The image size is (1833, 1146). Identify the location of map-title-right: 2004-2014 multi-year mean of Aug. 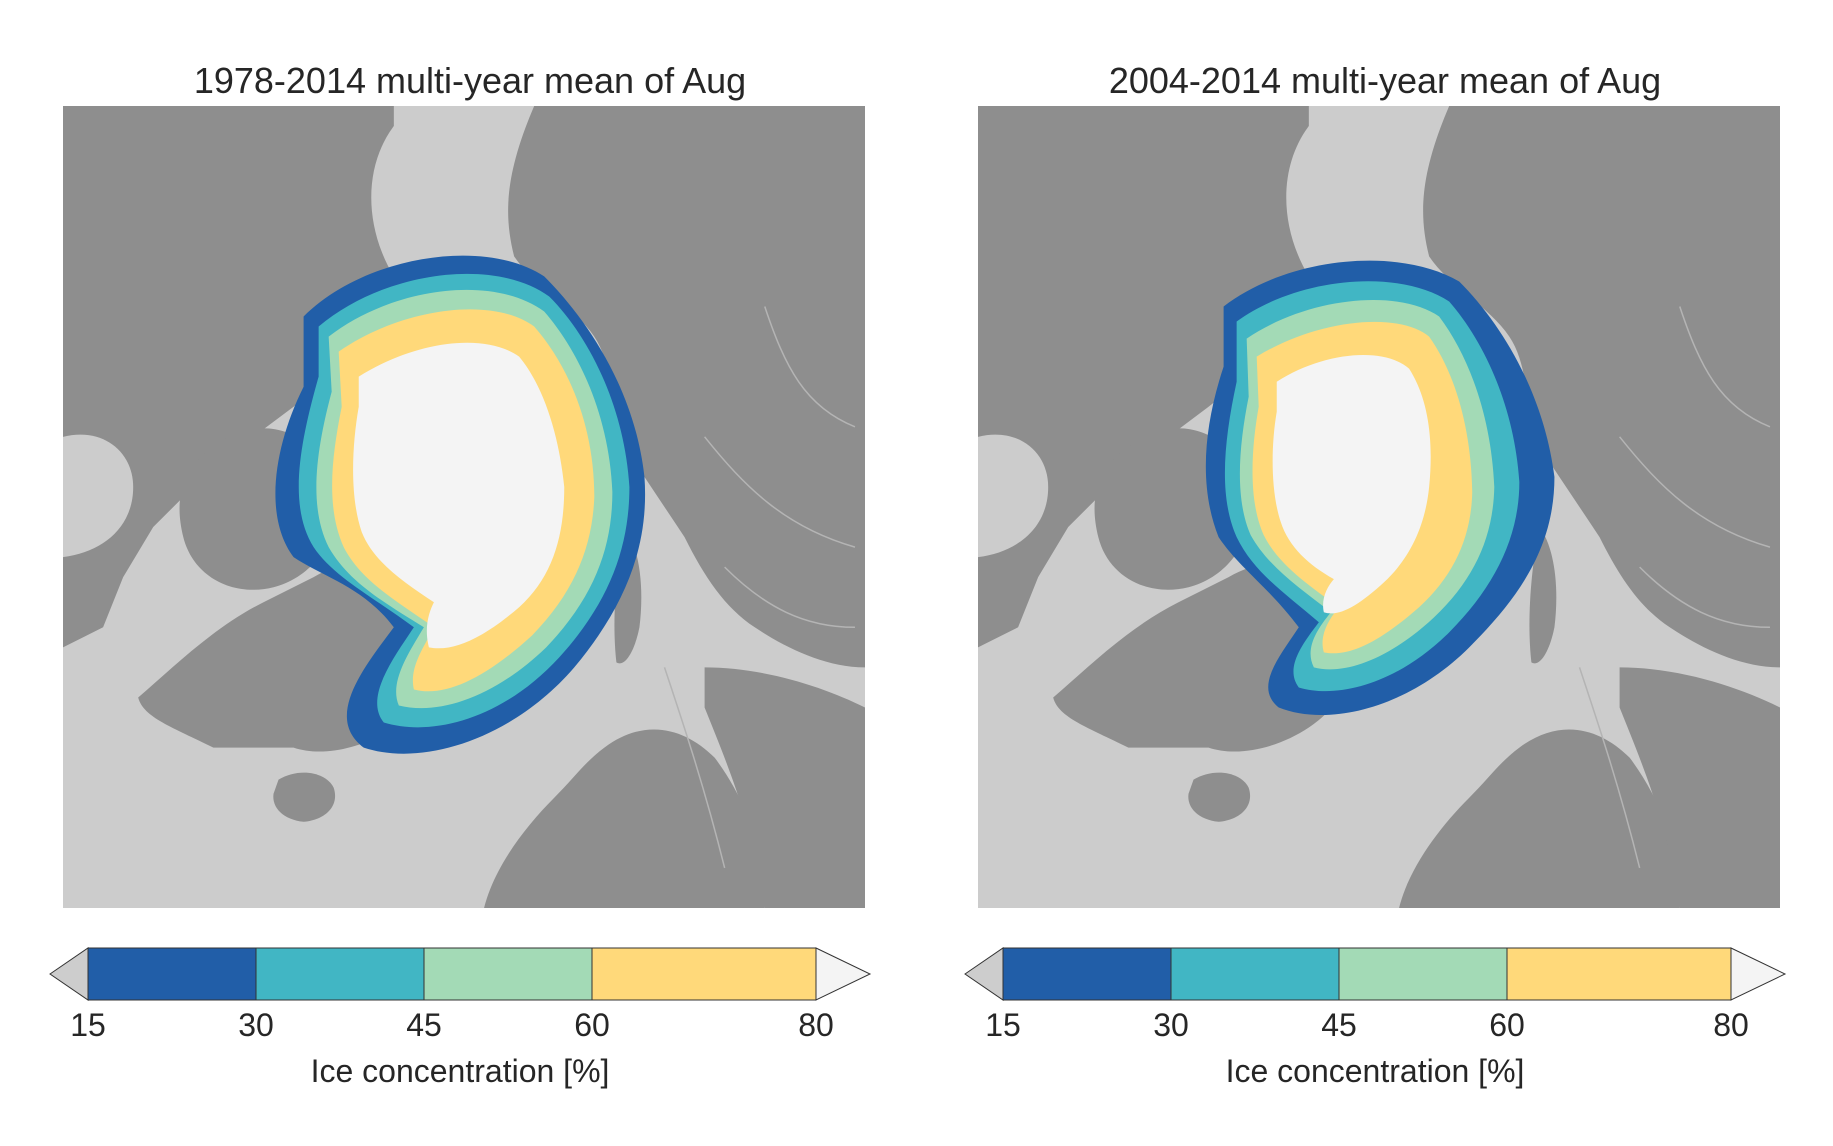
(1385, 80).